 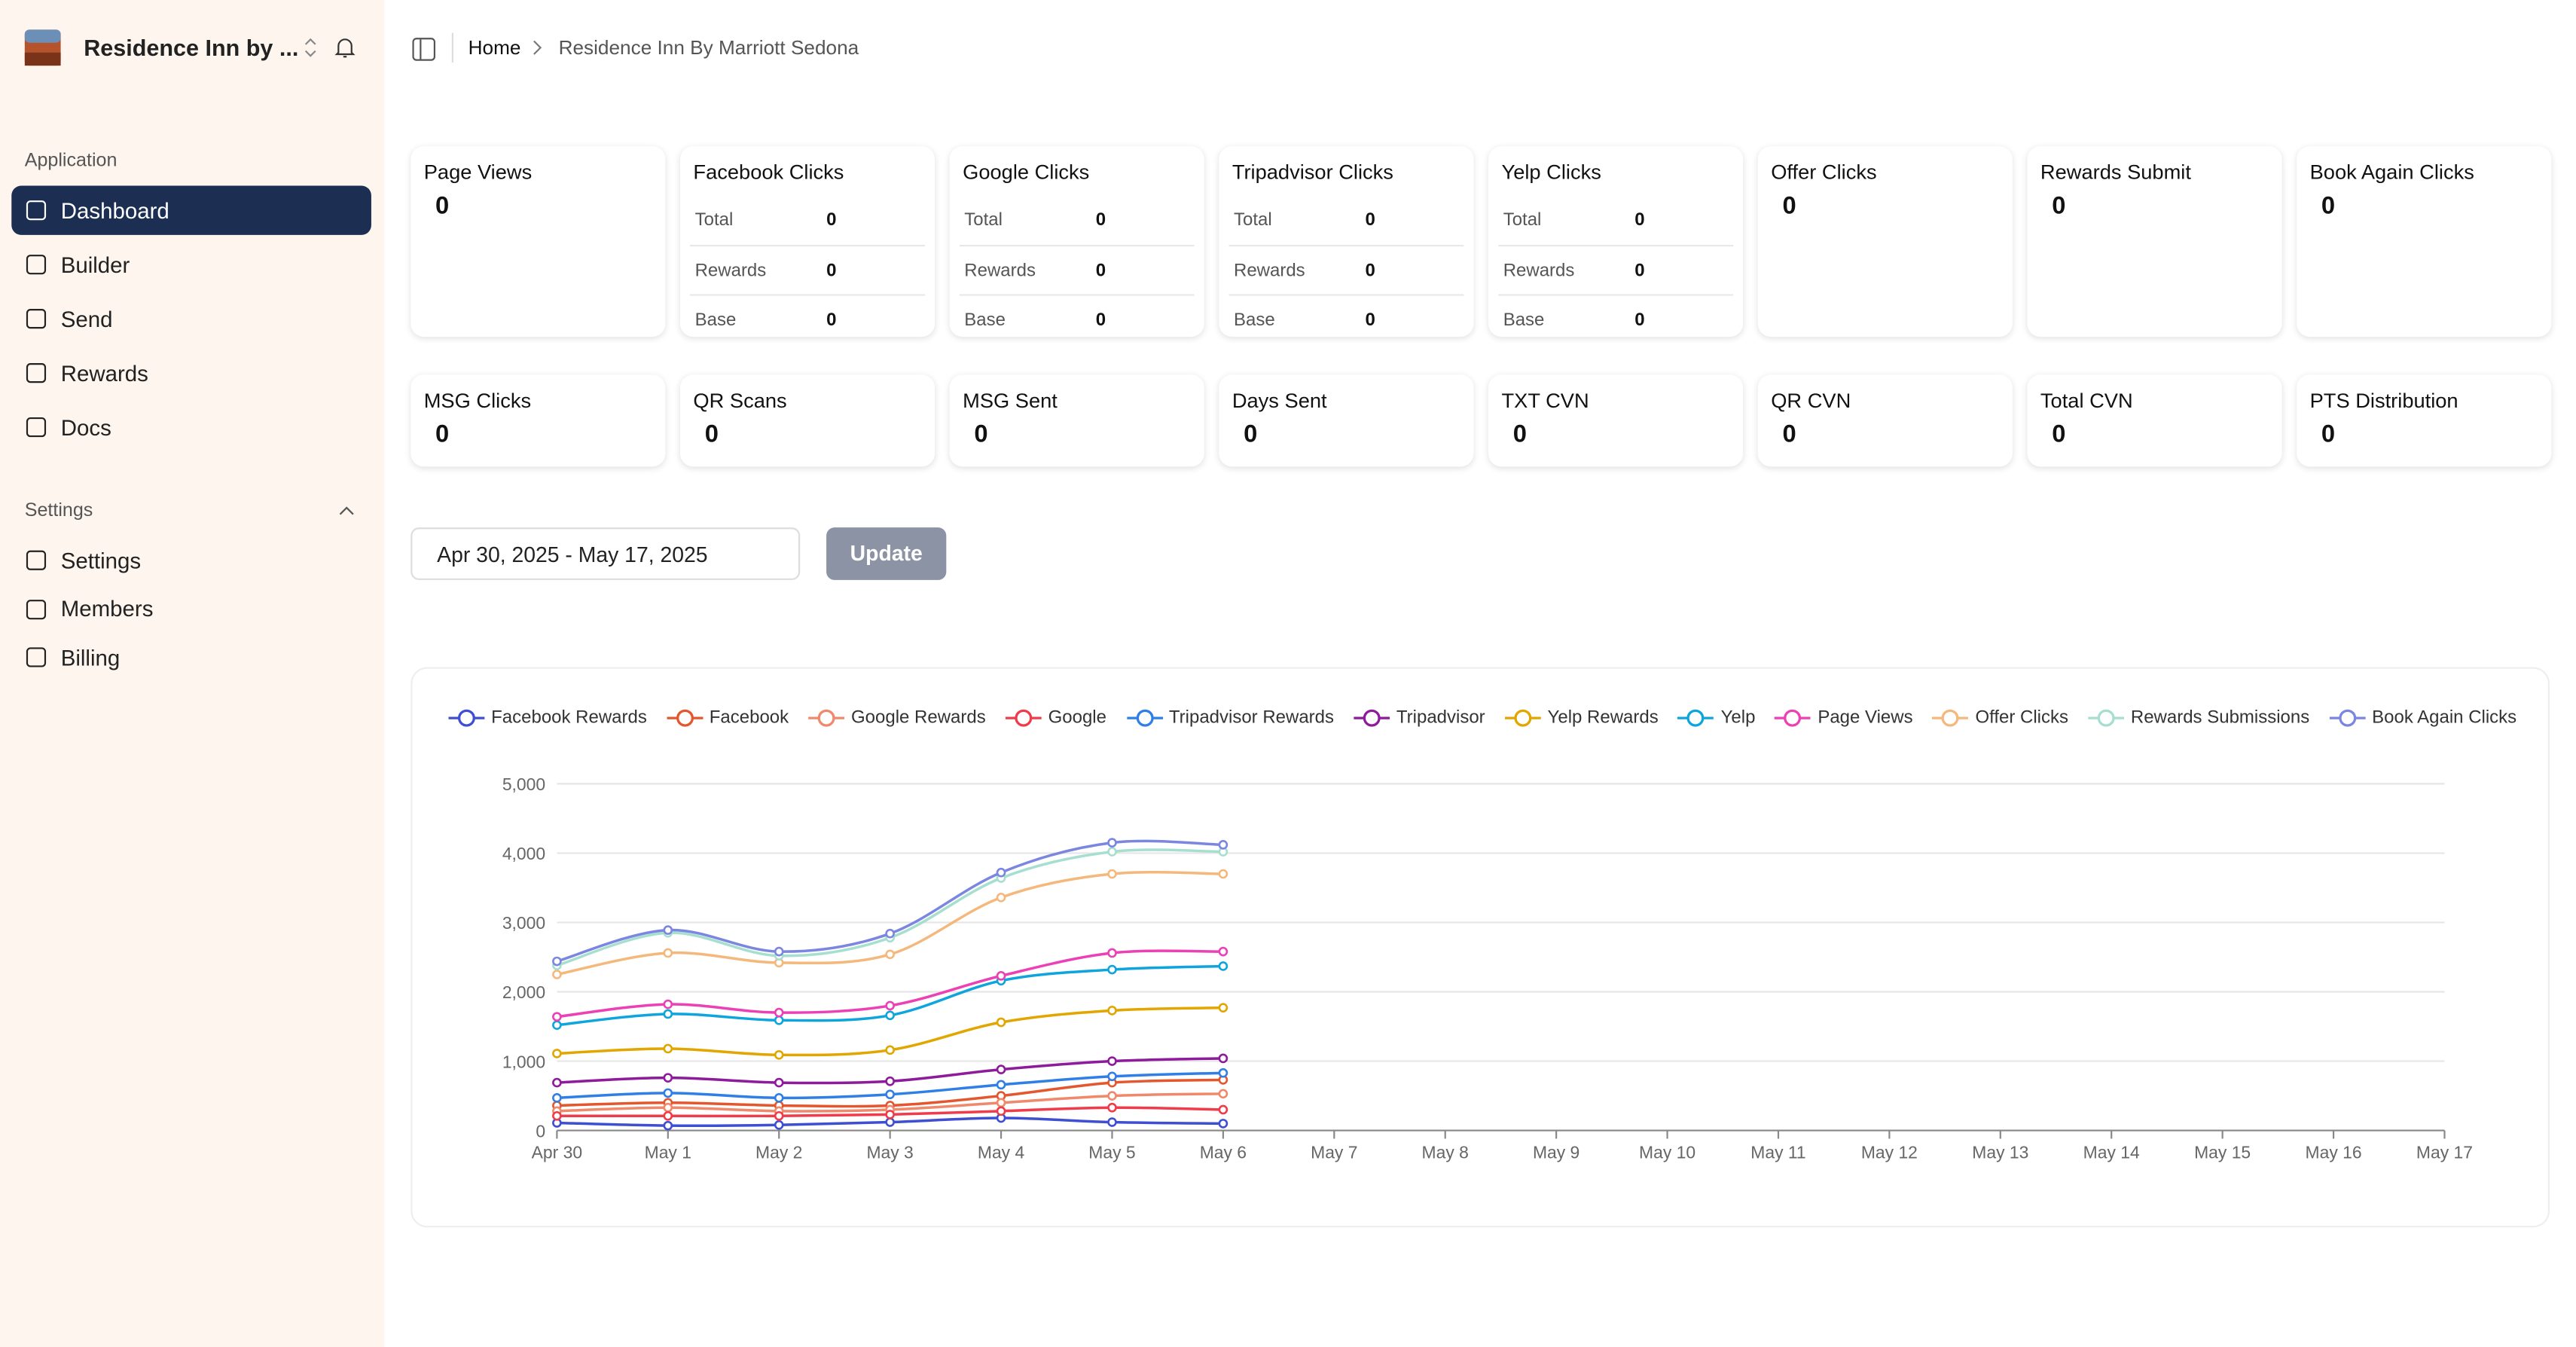 I want to click on stat-card: PTS Distribution 0, so click(x=2424, y=420).